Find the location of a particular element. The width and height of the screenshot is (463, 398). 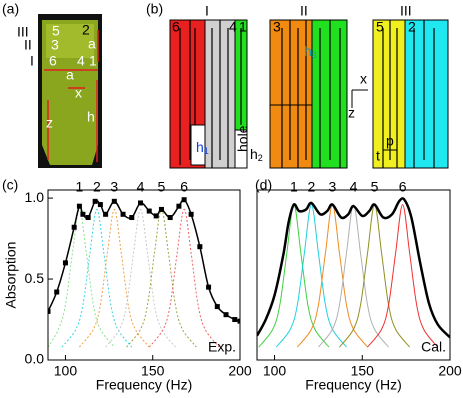

panel-label: (d) is located at coordinates (263, 185).